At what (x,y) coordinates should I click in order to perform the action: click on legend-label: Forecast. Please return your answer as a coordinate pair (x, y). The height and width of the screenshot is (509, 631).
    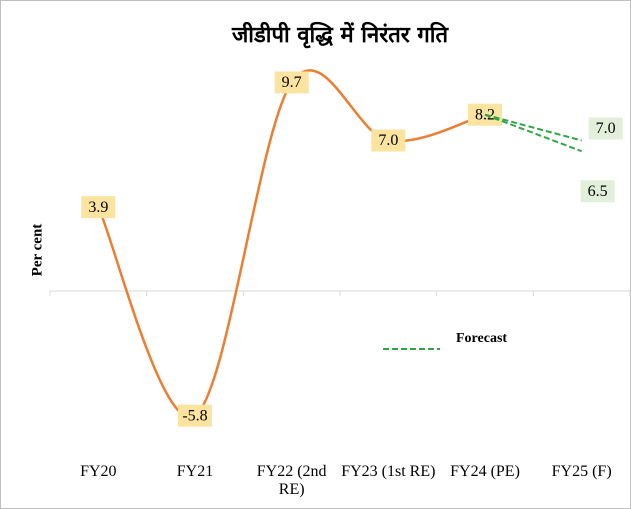
    Looking at the image, I should click on (481, 338).